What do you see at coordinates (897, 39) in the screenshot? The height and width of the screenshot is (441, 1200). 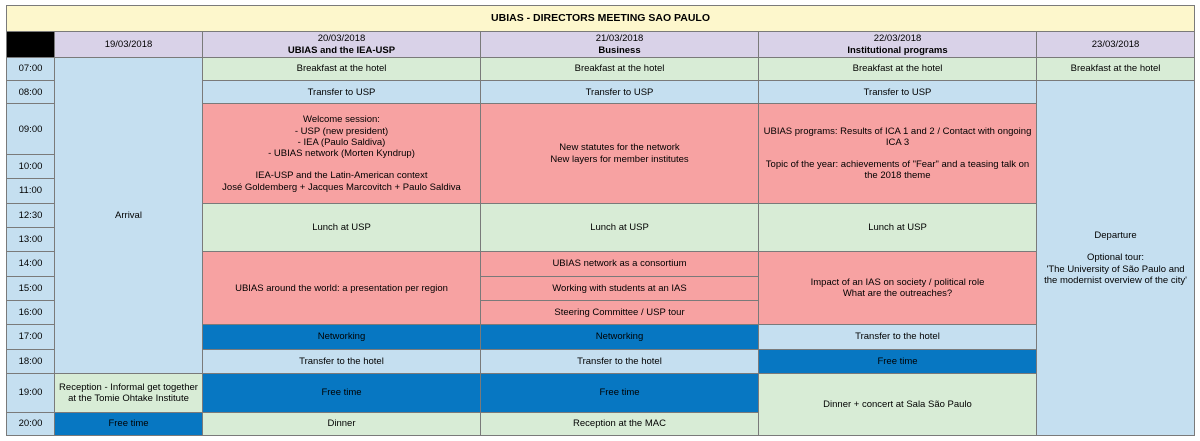 I see `day-date: 22/03/2018` at bounding box center [897, 39].